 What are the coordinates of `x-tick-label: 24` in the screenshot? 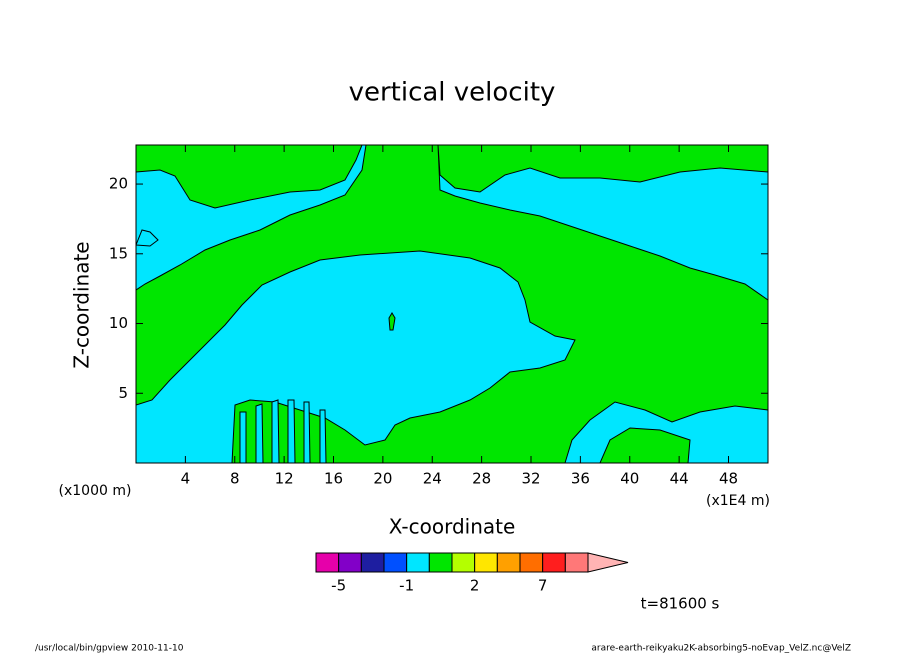 It's located at (432, 479).